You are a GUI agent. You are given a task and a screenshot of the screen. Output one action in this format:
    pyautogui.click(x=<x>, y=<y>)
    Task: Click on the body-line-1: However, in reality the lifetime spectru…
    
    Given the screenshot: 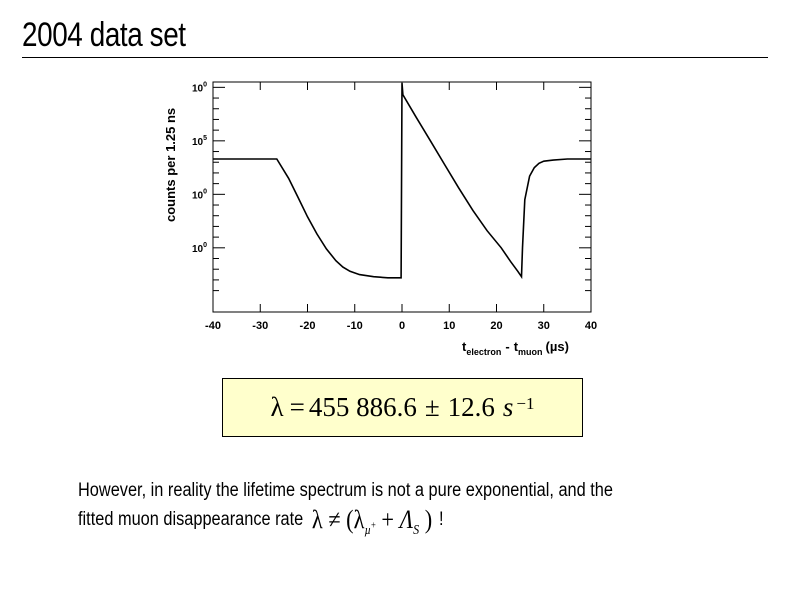 What is the action you would take?
    pyautogui.click(x=345, y=490)
    